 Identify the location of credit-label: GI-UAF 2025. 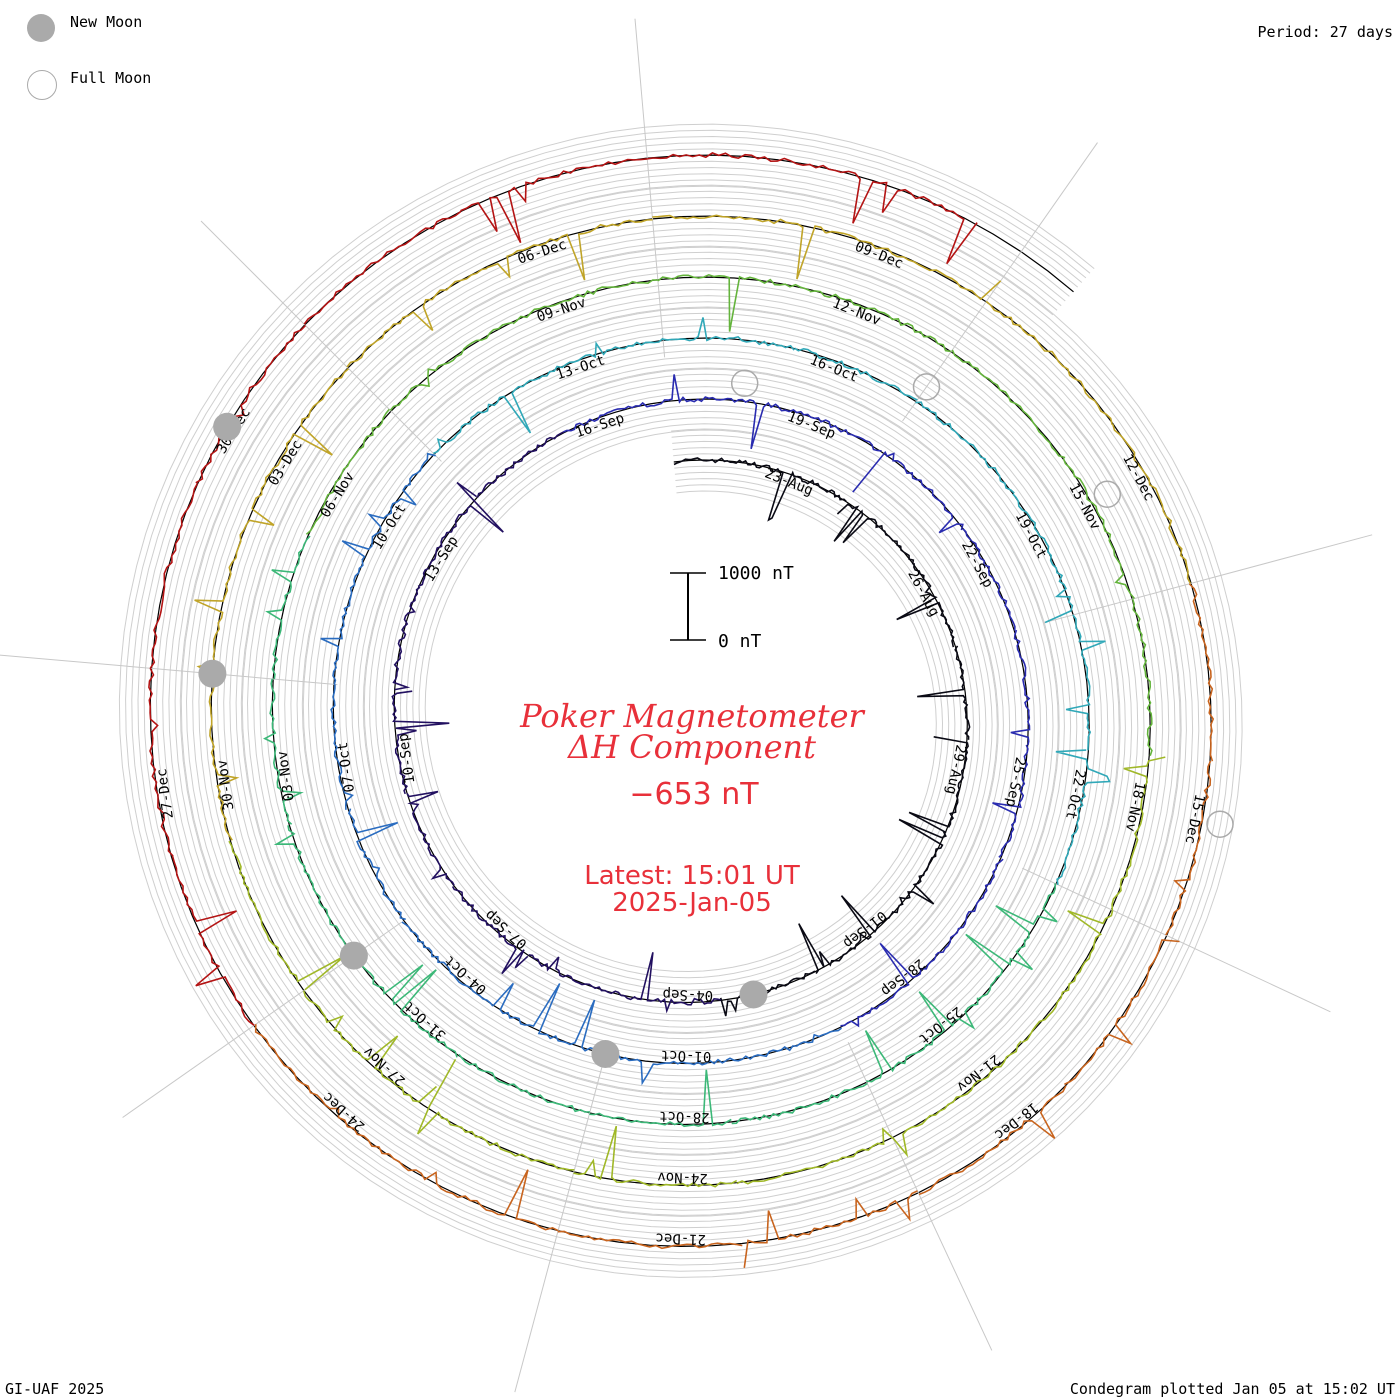
(55, 1389).